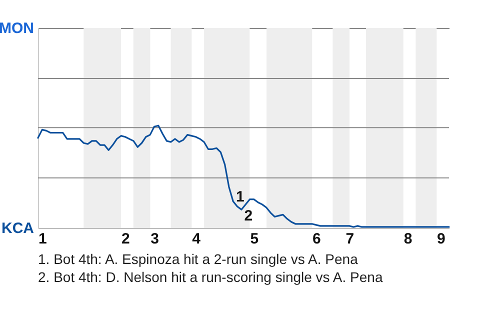  I want to click on x-tick-label: 2, so click(126, 239).